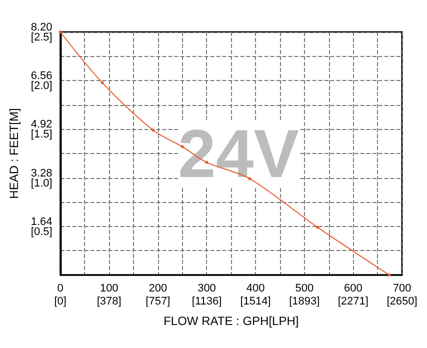 This screenshot has width=427, height=348. Describe the element at coordinates (353, 288) in the screenshot. I see `x-tick-label: 600` at that location.